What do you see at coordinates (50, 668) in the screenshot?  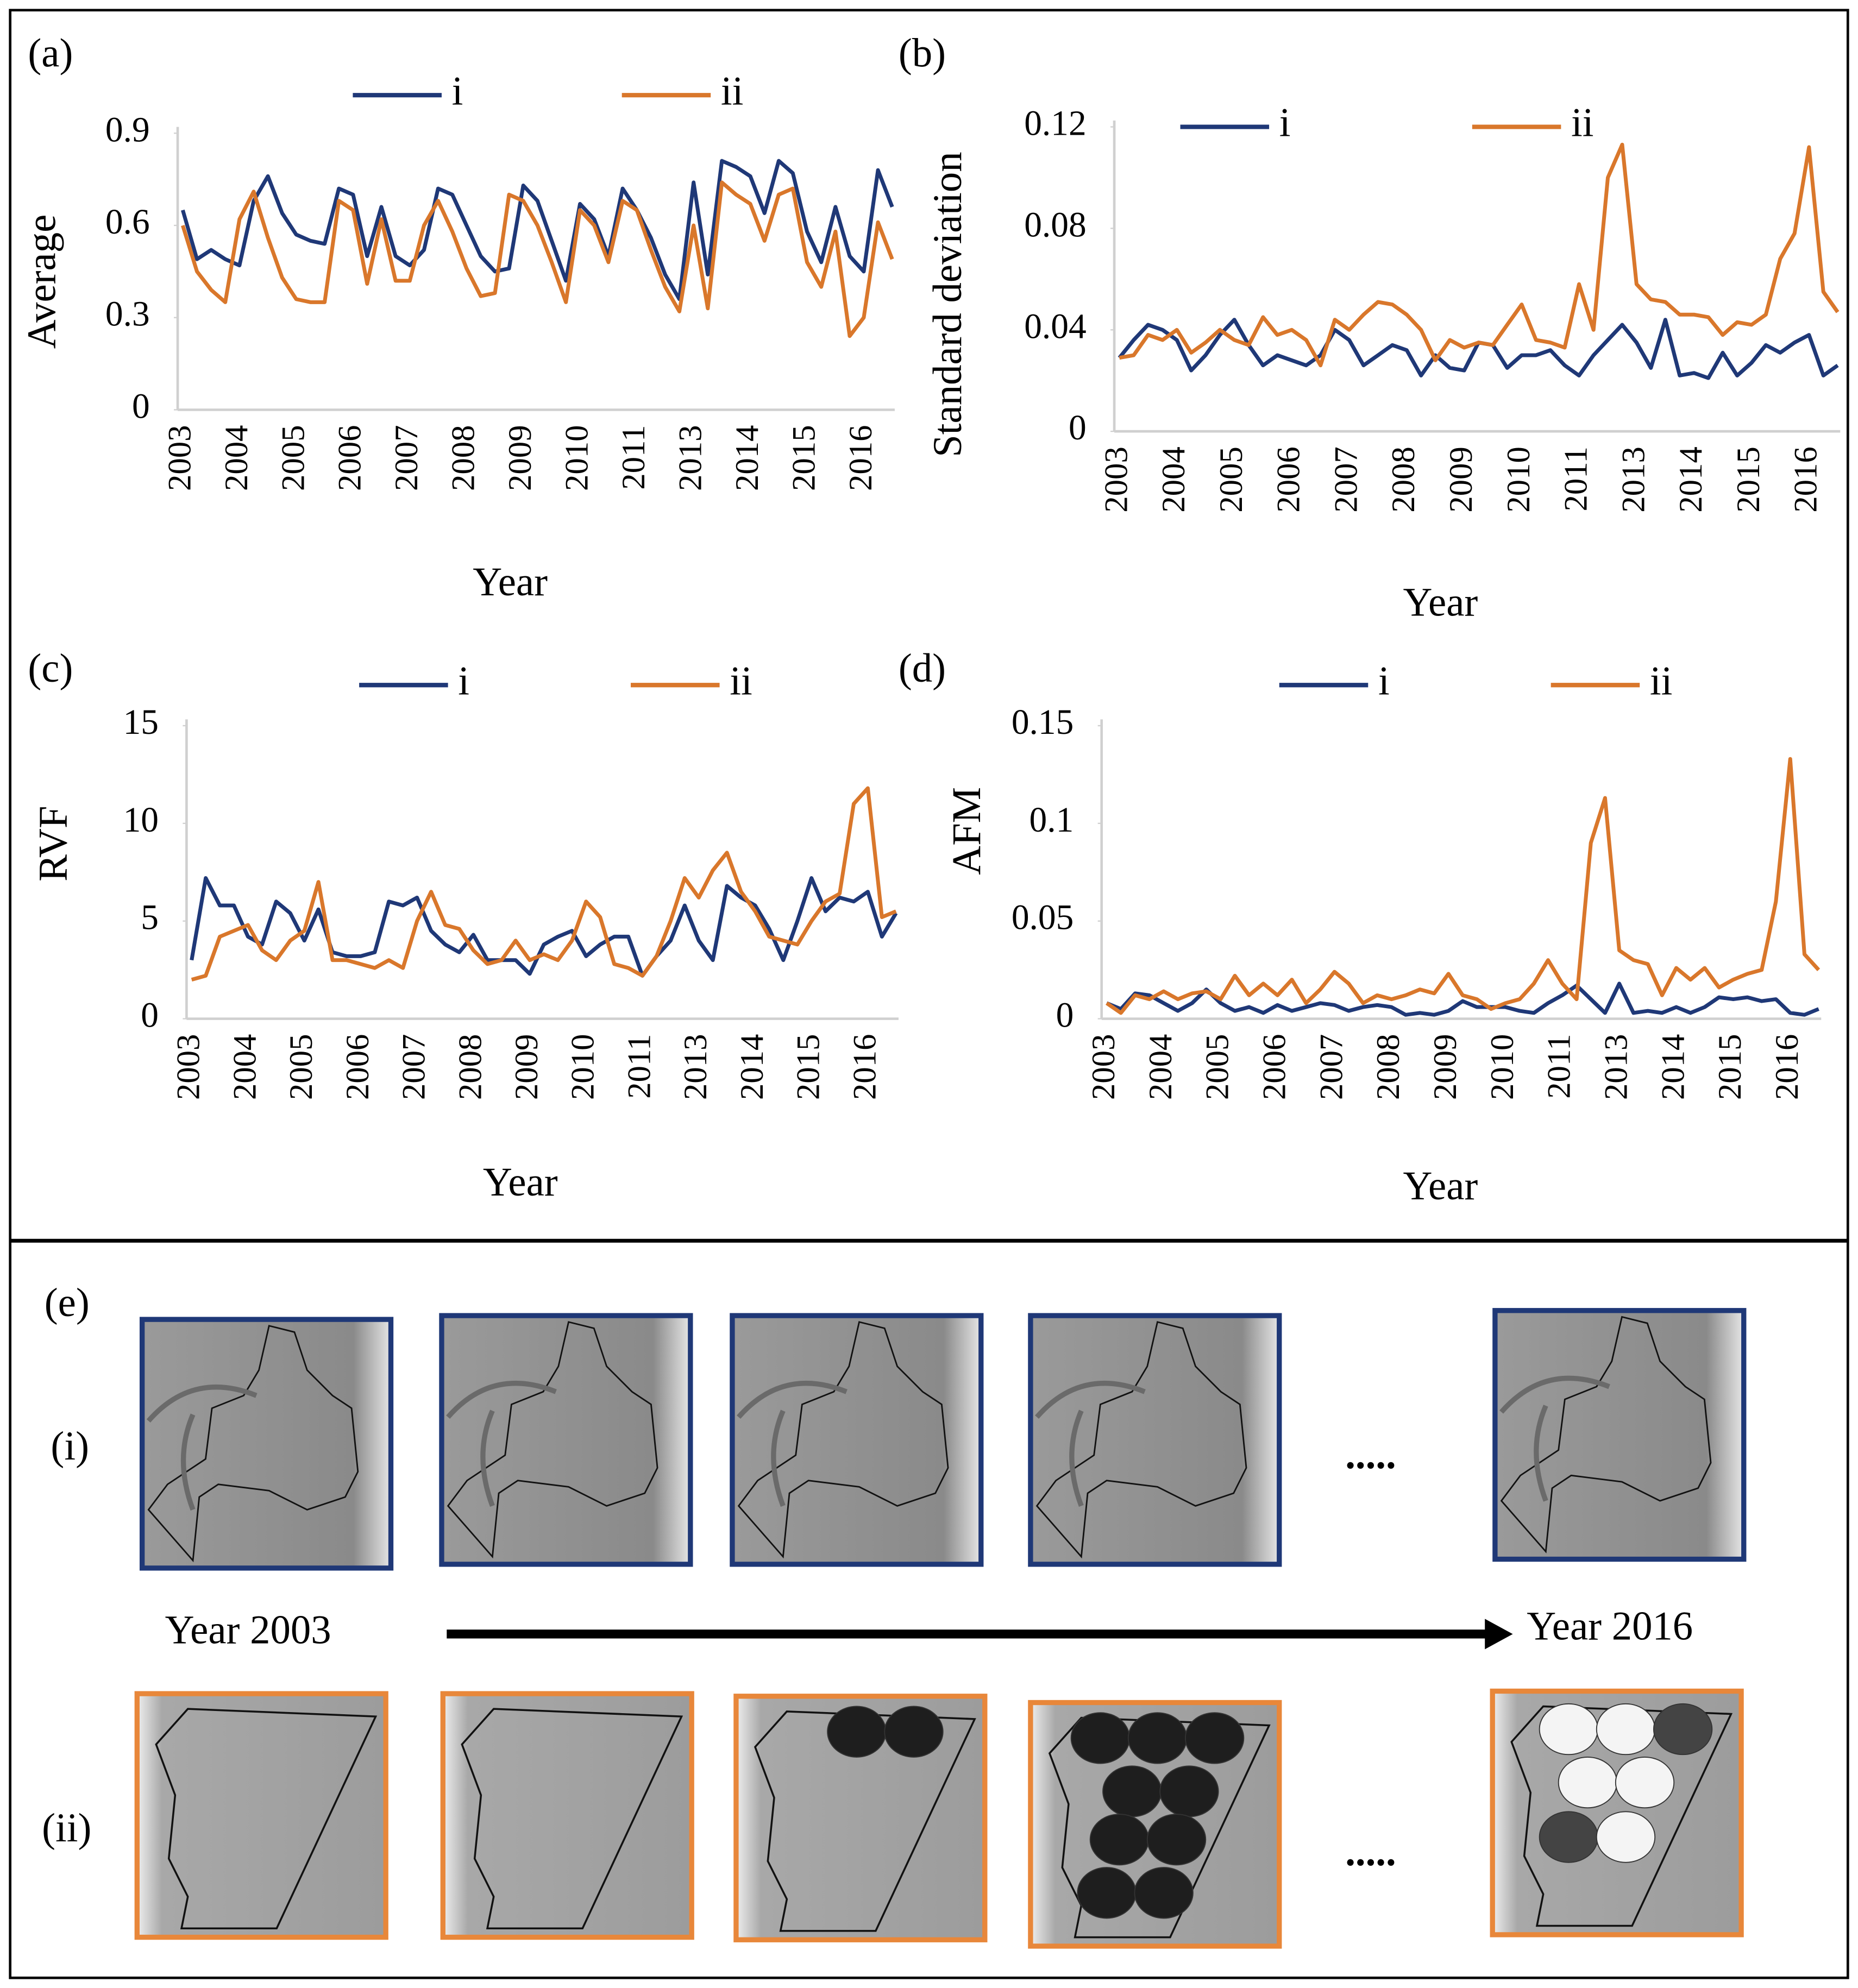 I see `panel-label: (c)` at bounding box center [50, 668].